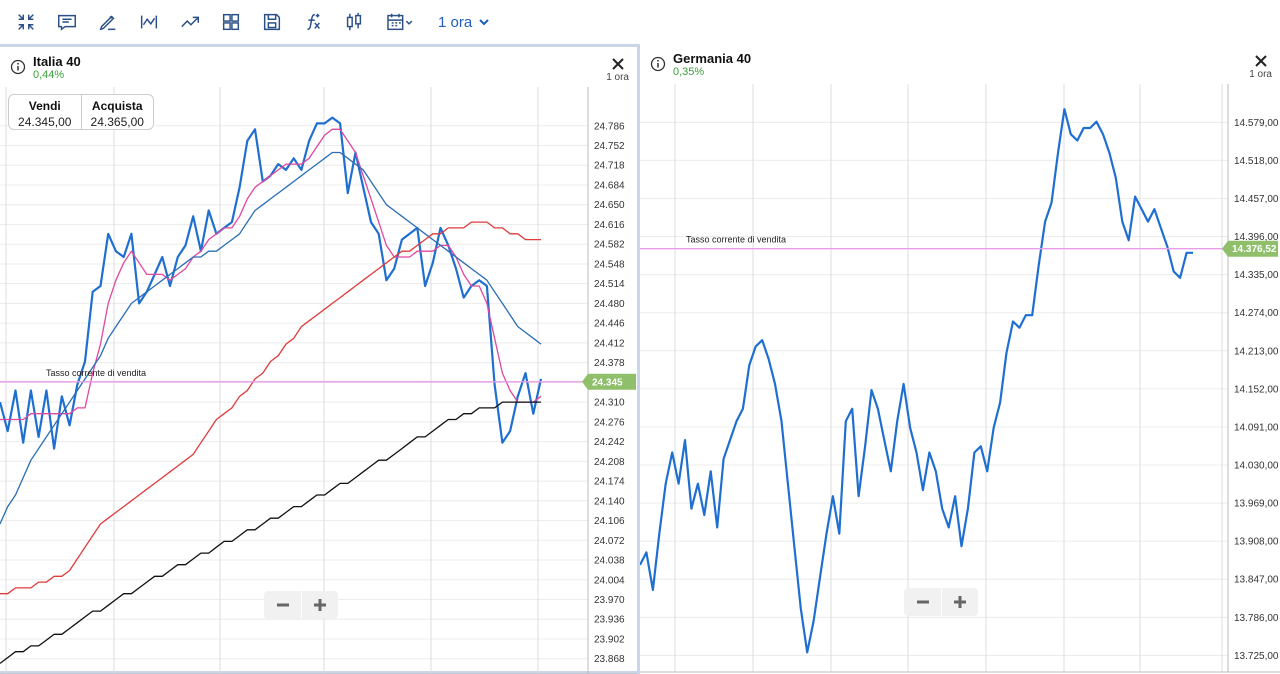  Describe the element at coordinates (712, 58) in the screenshot. I see `panel-title: Germania 40` at that location.